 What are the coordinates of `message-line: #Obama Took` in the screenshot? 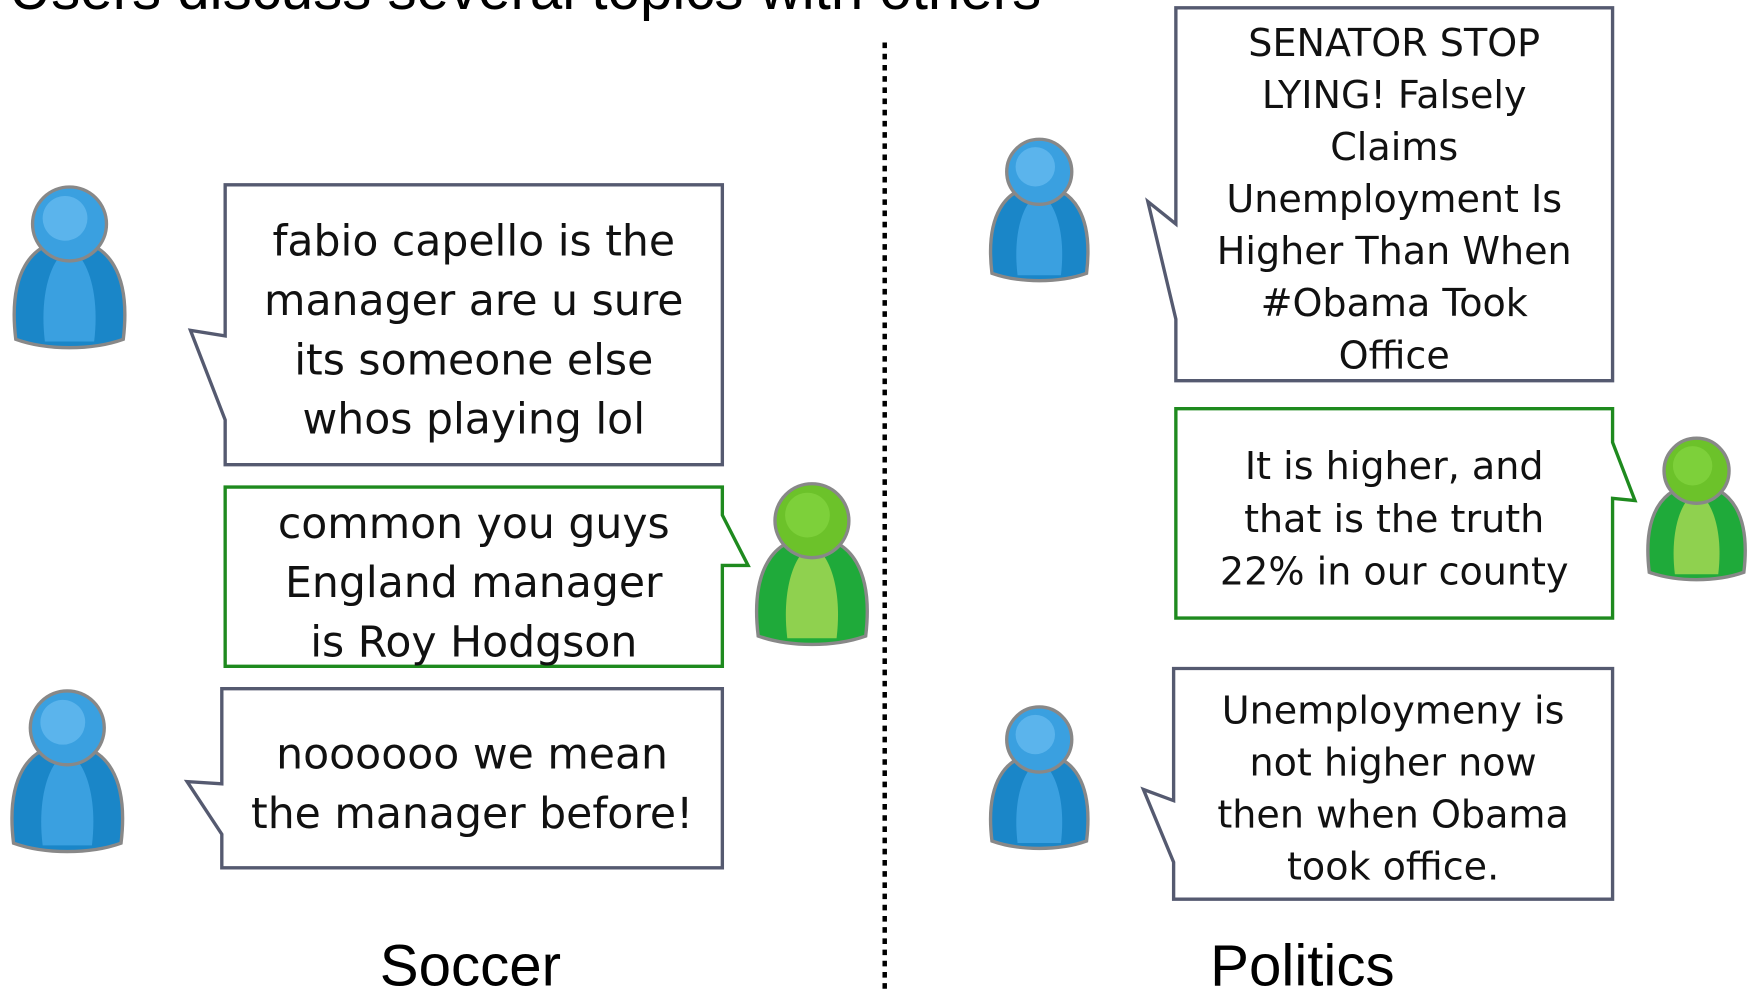 It's located at (1394, 303).